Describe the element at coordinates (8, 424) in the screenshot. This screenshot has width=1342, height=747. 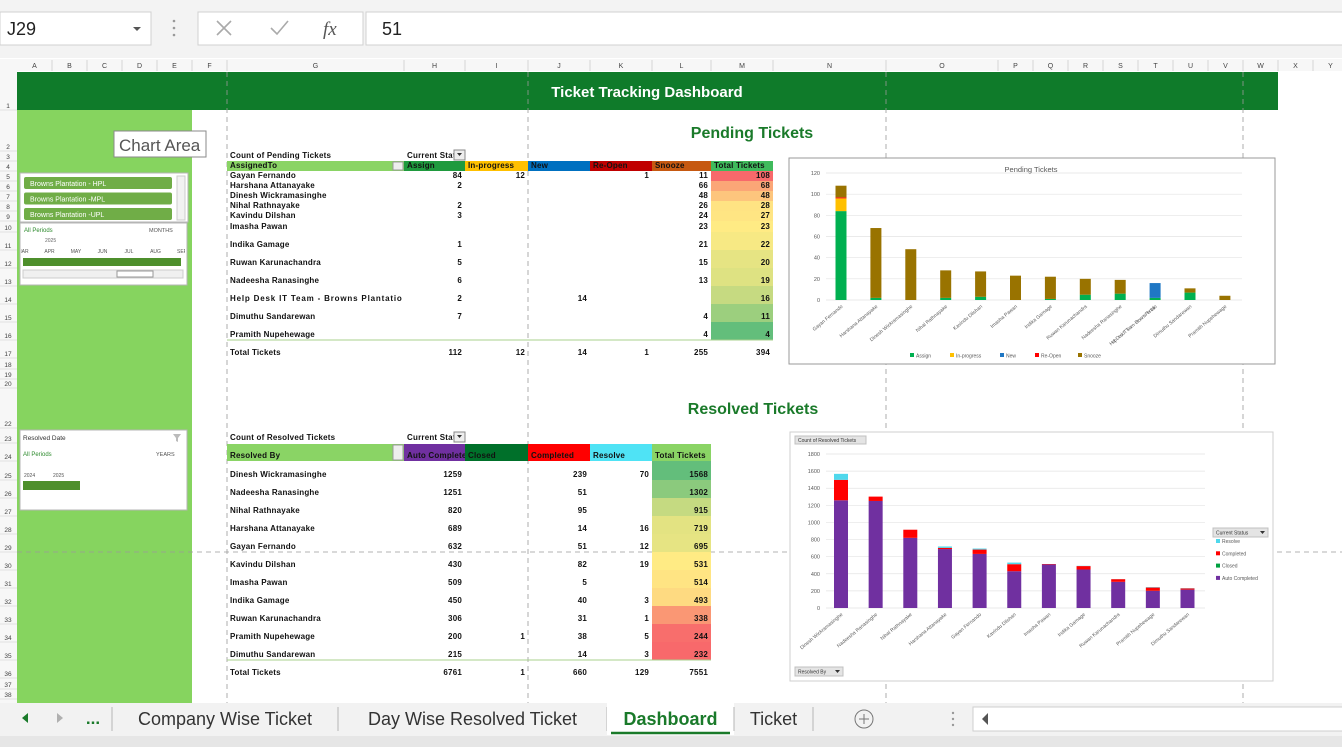
I see `row-header: 22` at that location.